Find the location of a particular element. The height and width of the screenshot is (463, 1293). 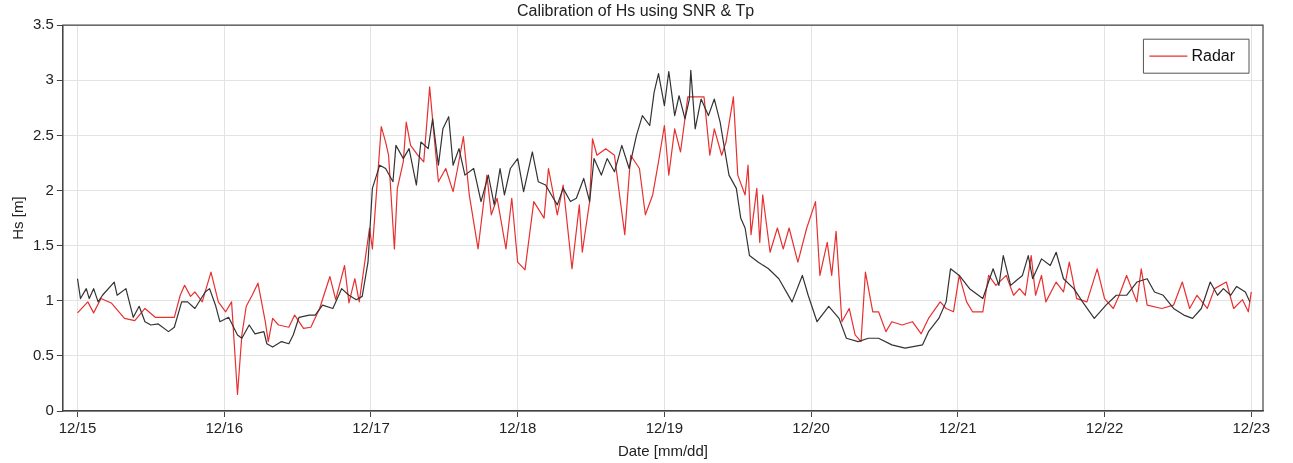

x-axis-title: Date [mm/dd] is located at coordinates (662, 451).